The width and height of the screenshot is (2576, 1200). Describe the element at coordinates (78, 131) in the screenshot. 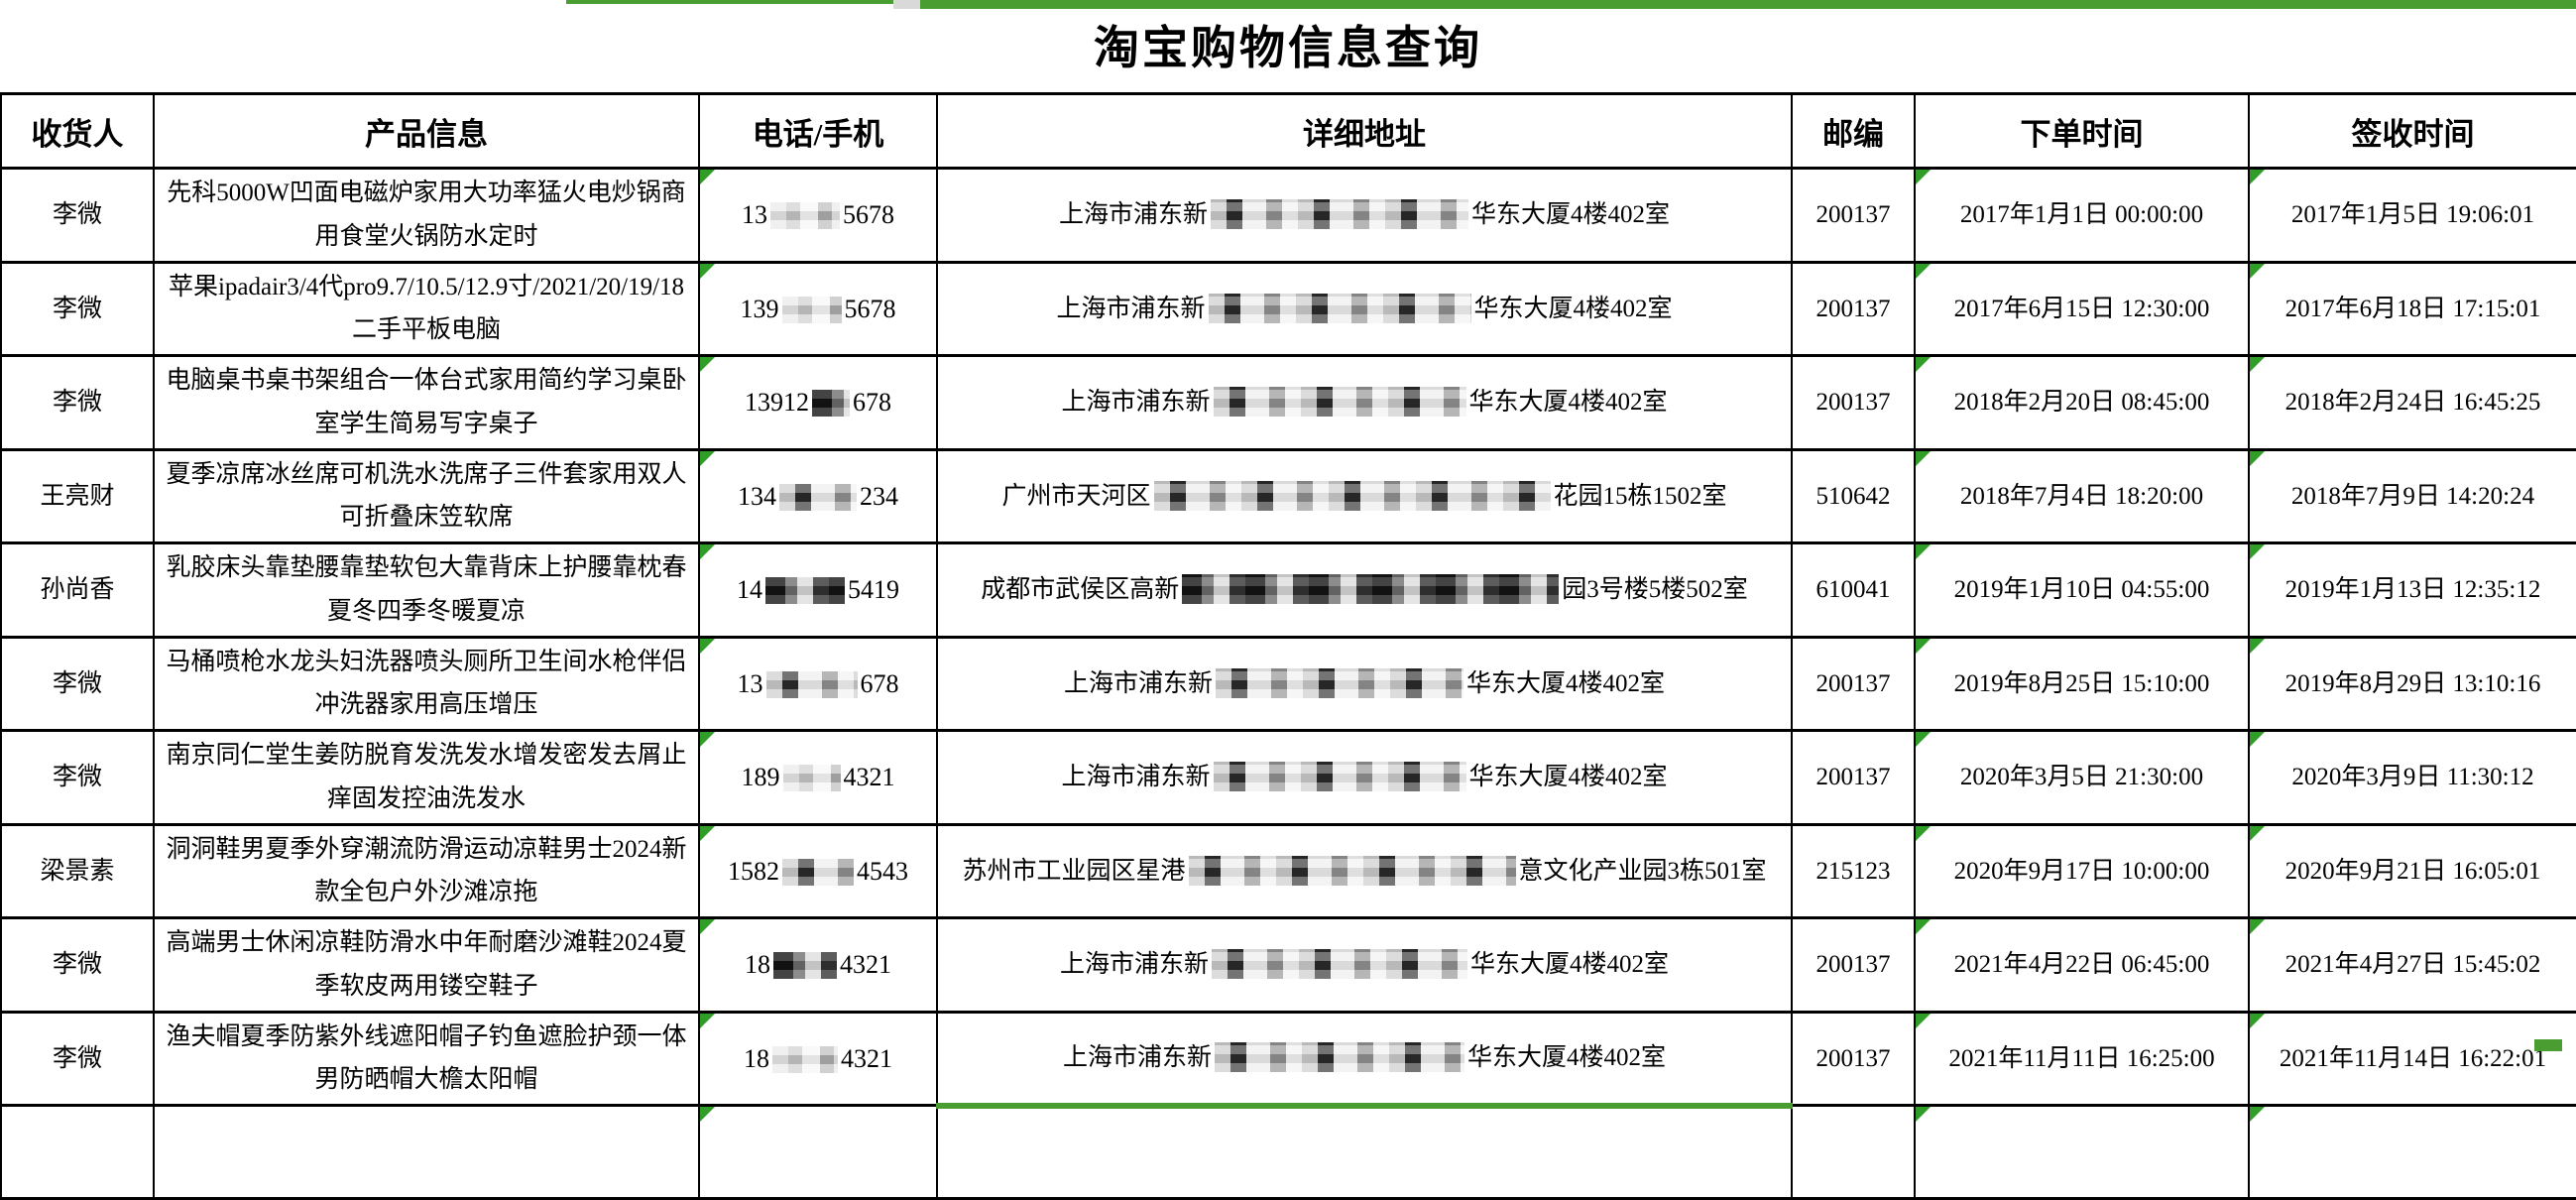

I see `col-header-recipient: 收货人` at that location.